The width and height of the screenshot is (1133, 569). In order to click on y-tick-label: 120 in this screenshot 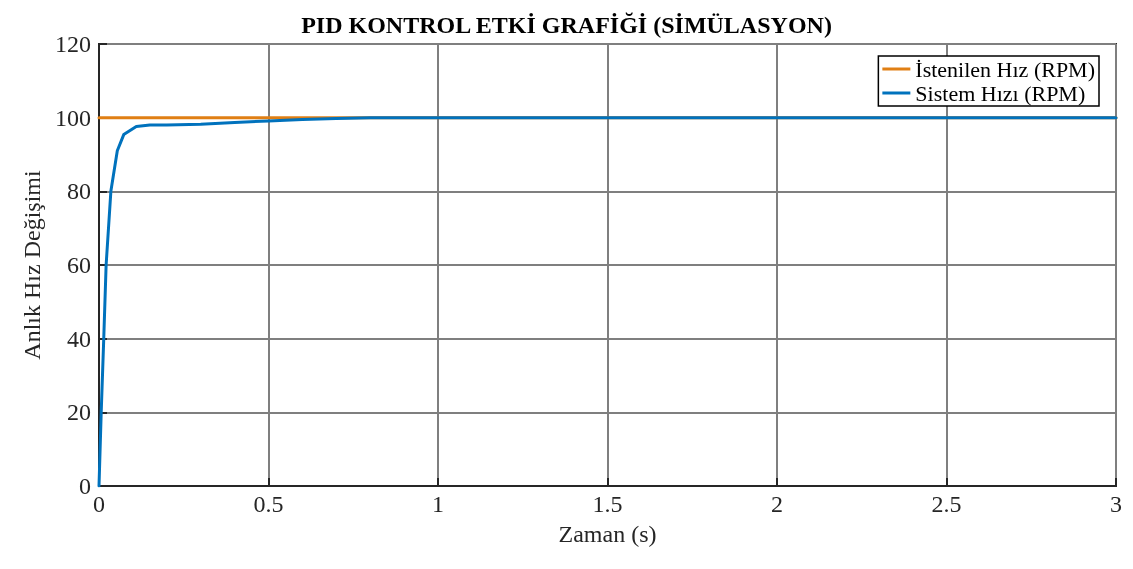, I will do `click(73, 44)`.